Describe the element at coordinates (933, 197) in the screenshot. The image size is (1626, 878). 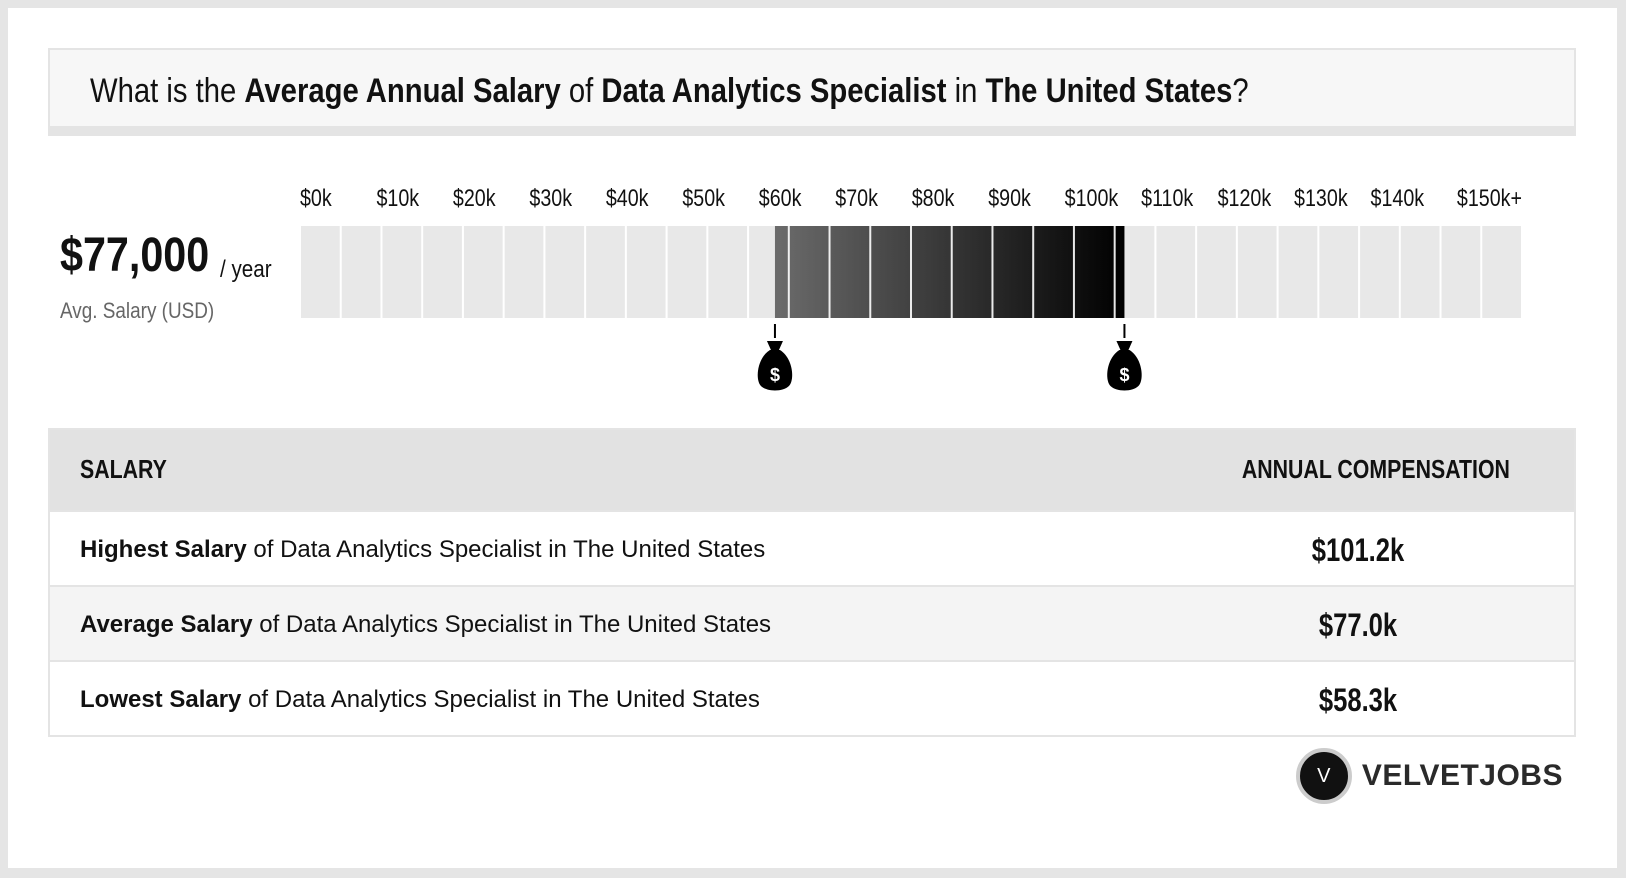
I see `tick-label: $80k` at that location.